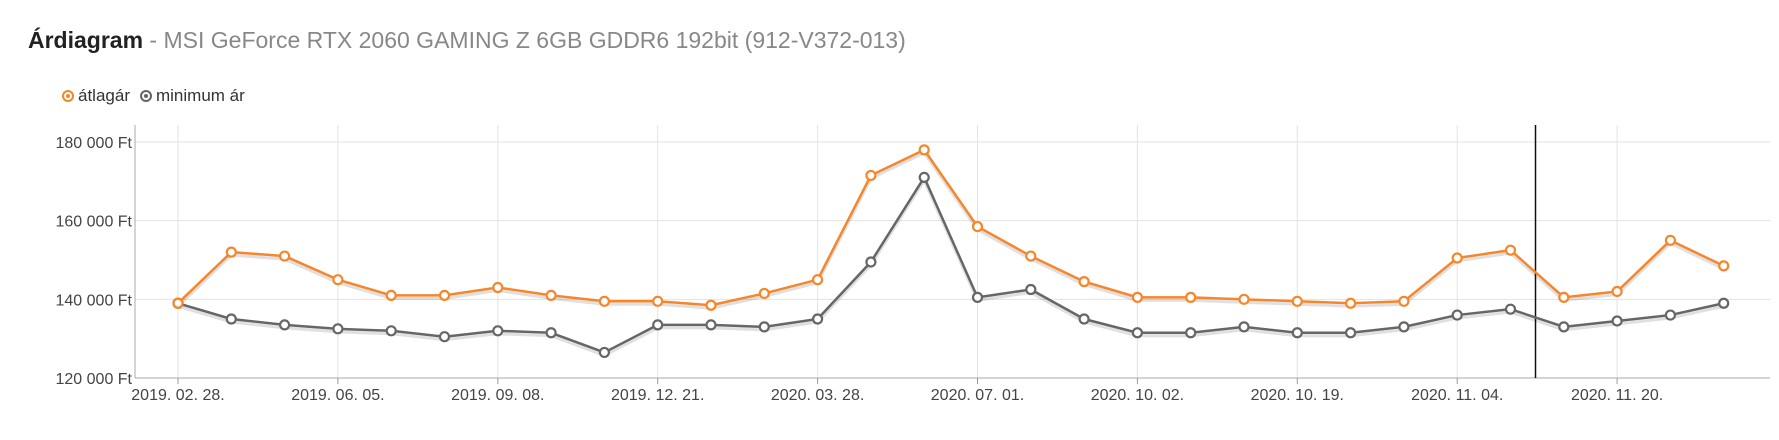 Image resolution: width=1779 pixels, height=440 pixels. I want to click on x-tick-label: 2020. 11. 04., so click(1457, 395).